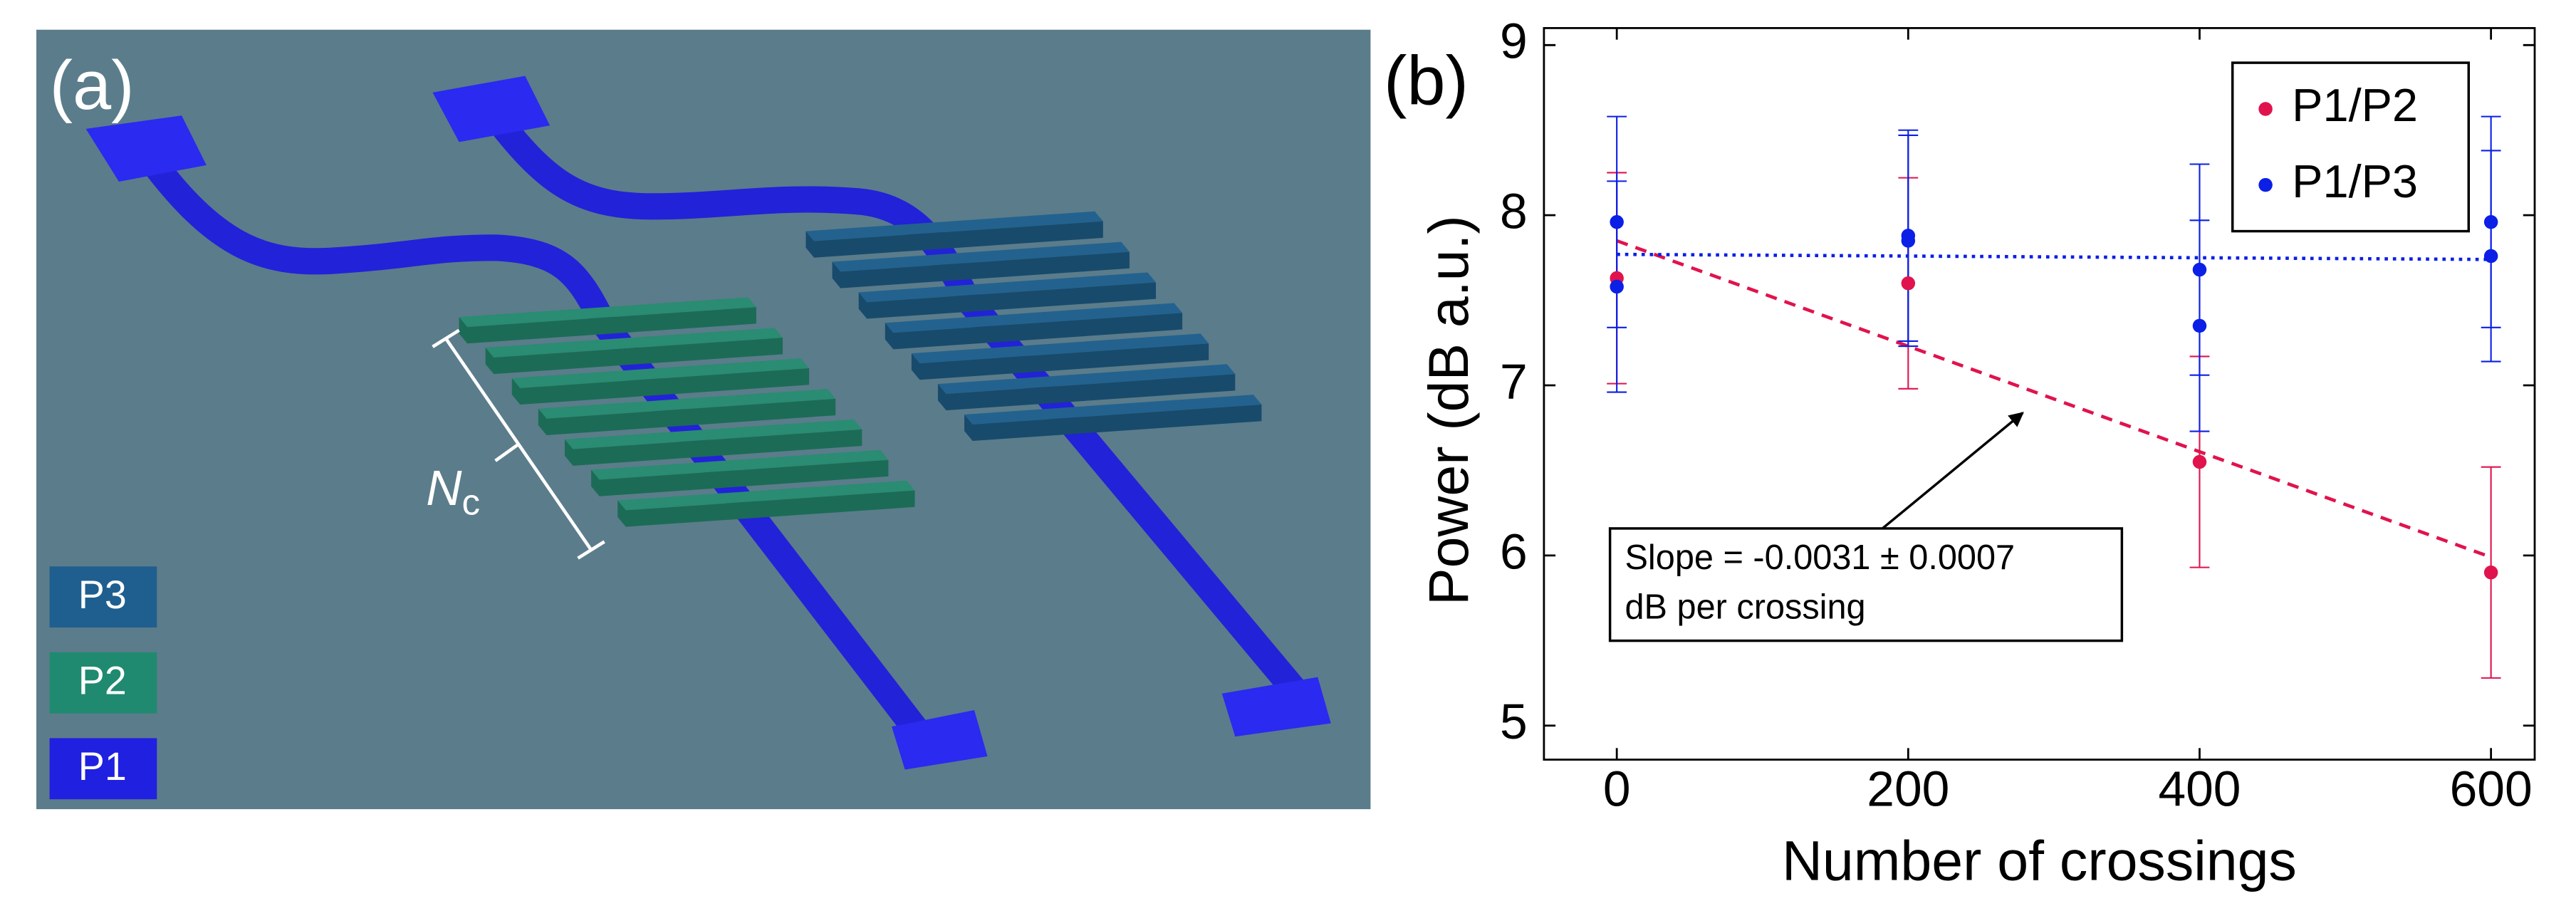  What do you see at coordinates (2351, 147) in the screenshot?
I see `legend-box` at bounding box center [2351, 147].